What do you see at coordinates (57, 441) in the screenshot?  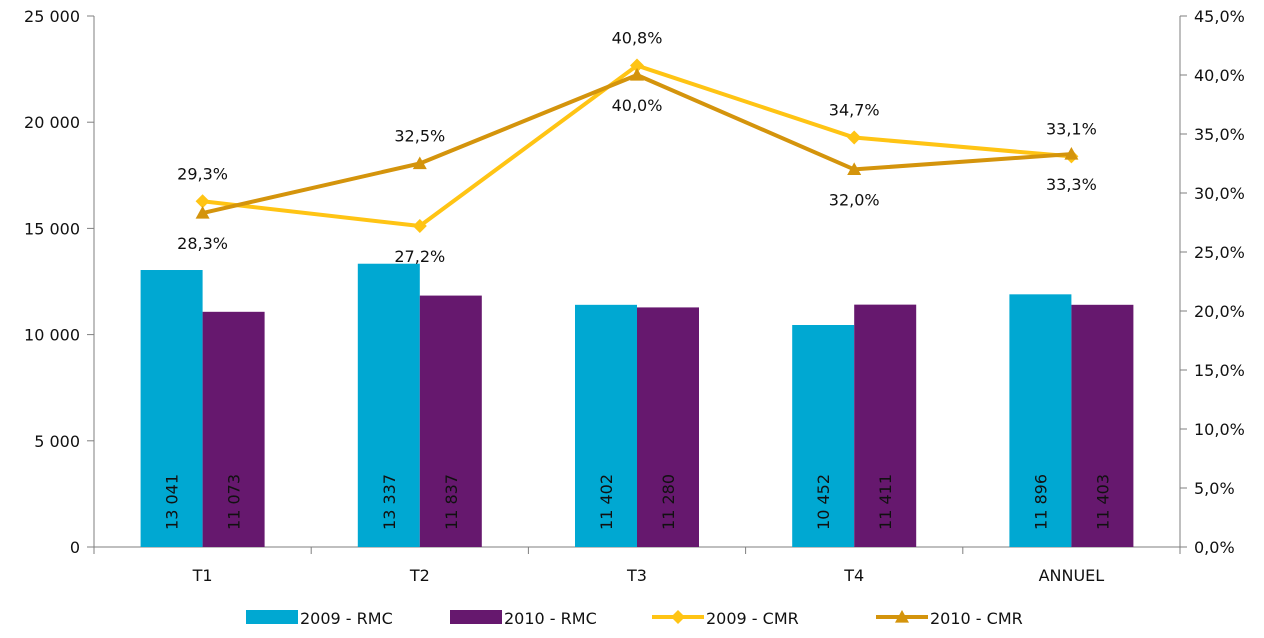 I see `y-left-tick-label: 5 000` at bounding box center [57, 441].